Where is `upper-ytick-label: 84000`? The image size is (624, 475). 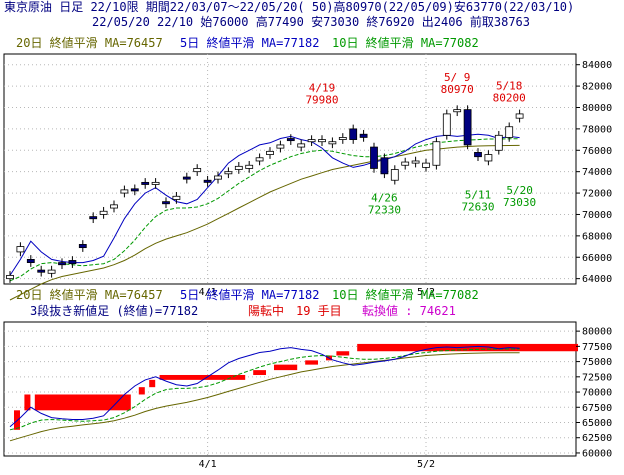
upper-ytick-label: 84000 is located at coordinates (597, 65).